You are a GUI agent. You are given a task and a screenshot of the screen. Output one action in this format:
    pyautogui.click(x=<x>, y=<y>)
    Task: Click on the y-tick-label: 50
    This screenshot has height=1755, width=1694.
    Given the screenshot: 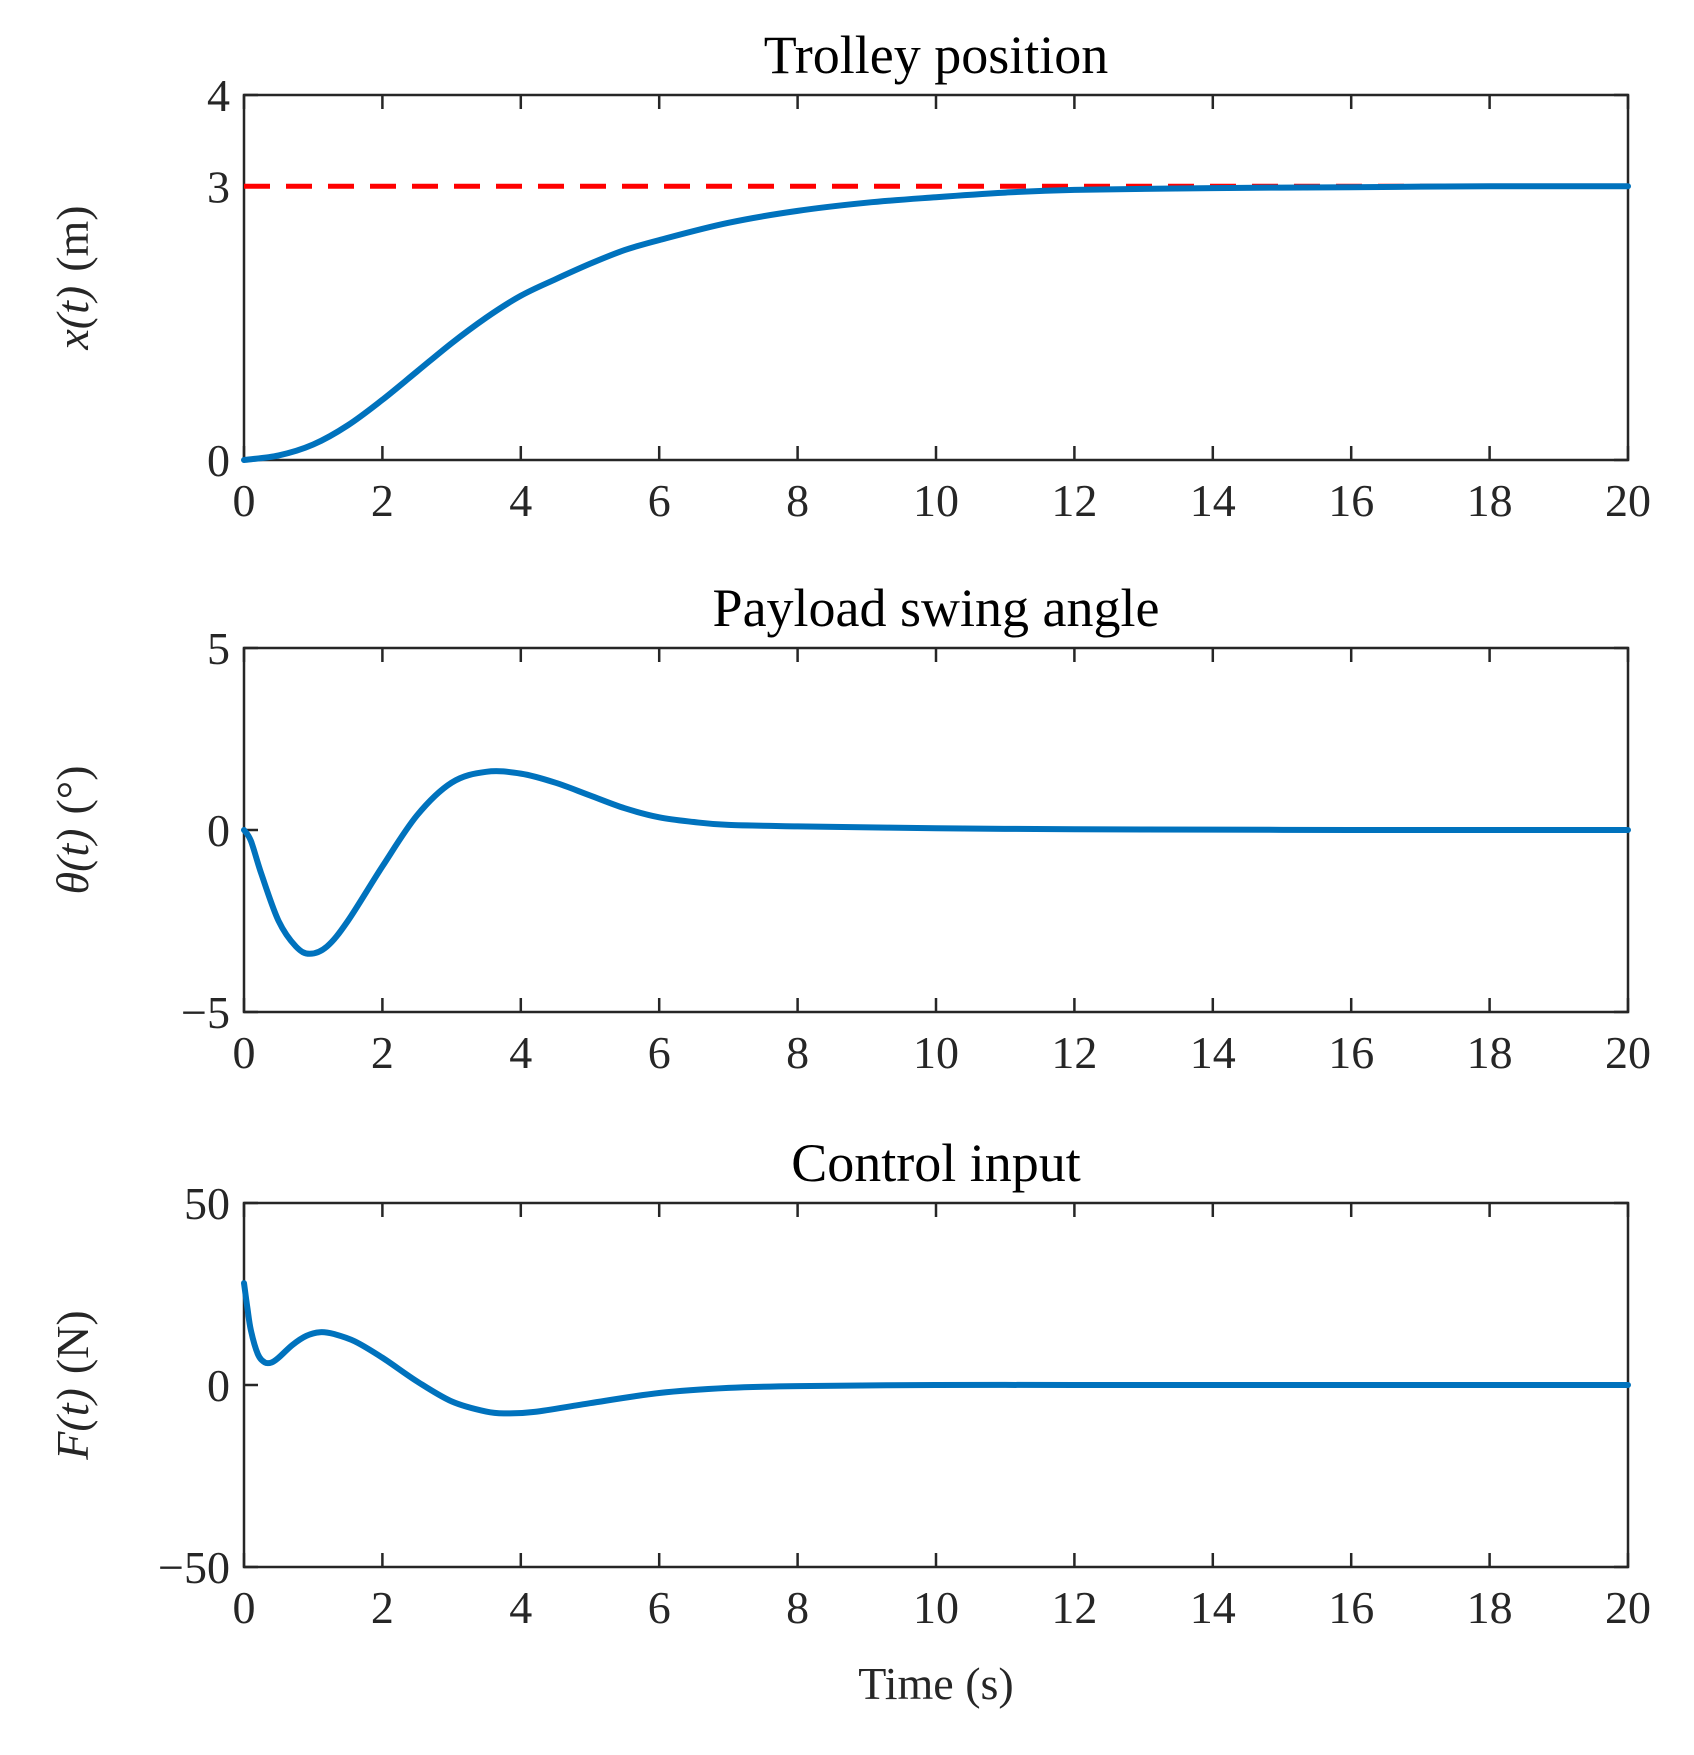 What is the action you would take?
    pyautogui.click(x=207, y=1203)
    